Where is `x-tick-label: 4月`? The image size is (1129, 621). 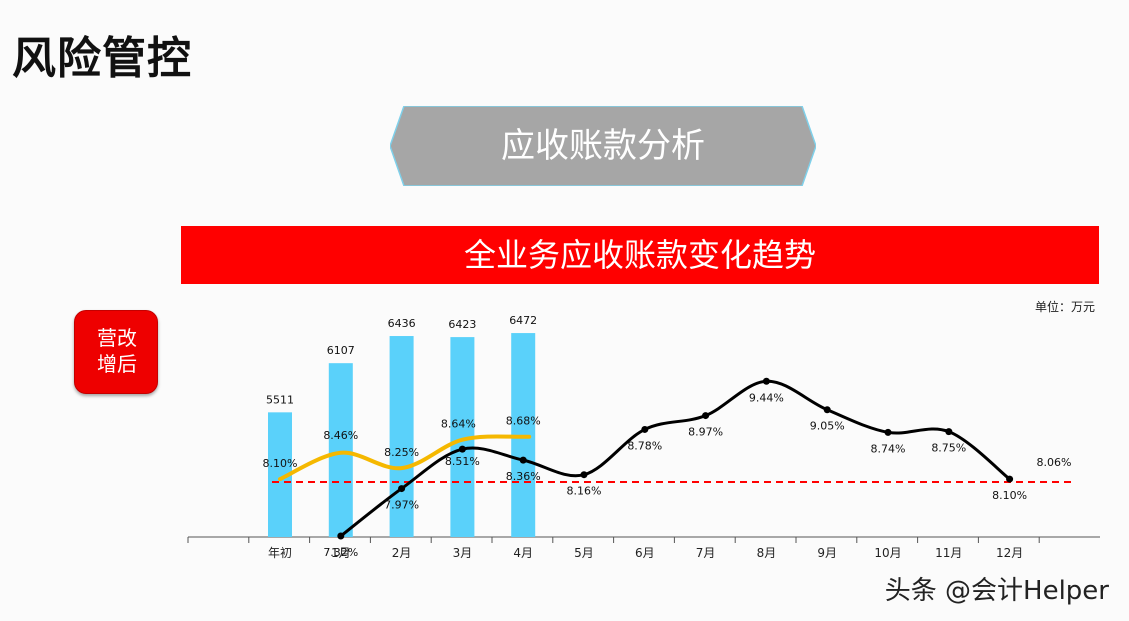
x-tick-label: 4月 is located at coordinates (523, 553).